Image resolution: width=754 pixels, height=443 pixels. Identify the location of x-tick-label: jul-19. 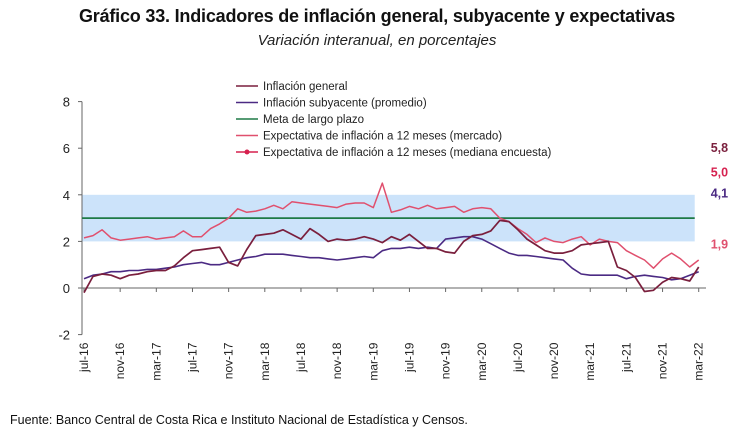
(409, 357).